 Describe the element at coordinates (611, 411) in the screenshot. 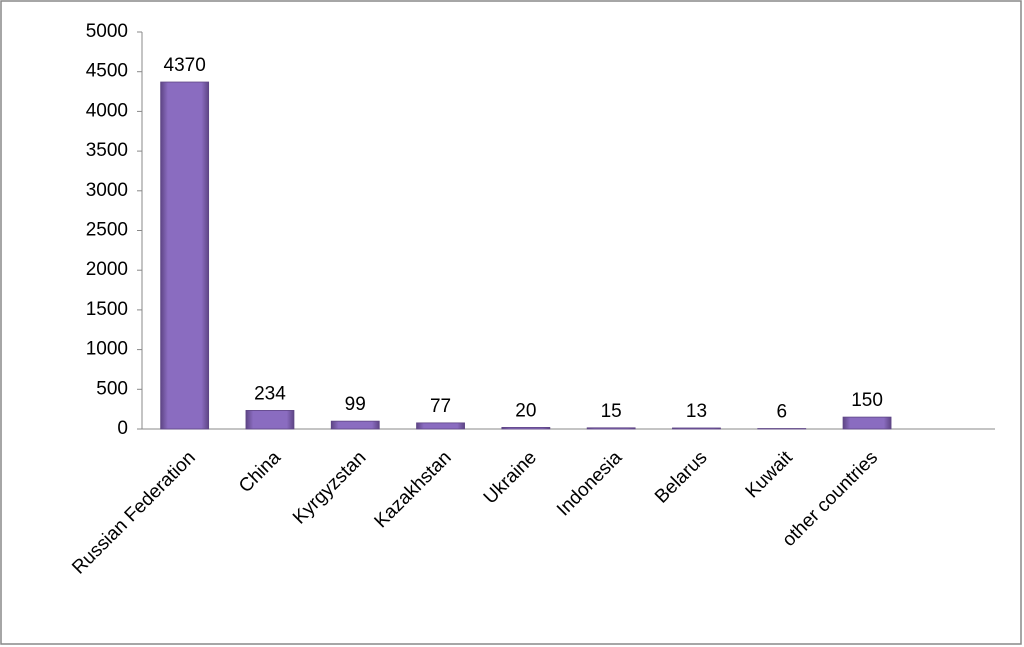

I see `value-label: 15` at that location.